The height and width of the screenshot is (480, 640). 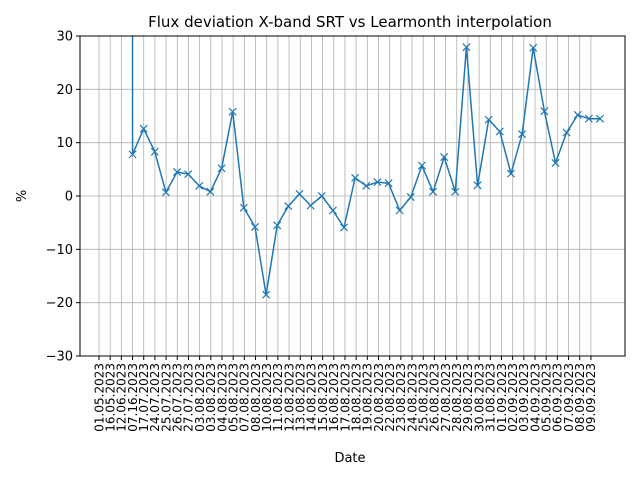 What do you see at coordinates (301, 397) in the screenshot?
I see `x-tick-label: 13.08.2023` at bounding box center [301, 397].